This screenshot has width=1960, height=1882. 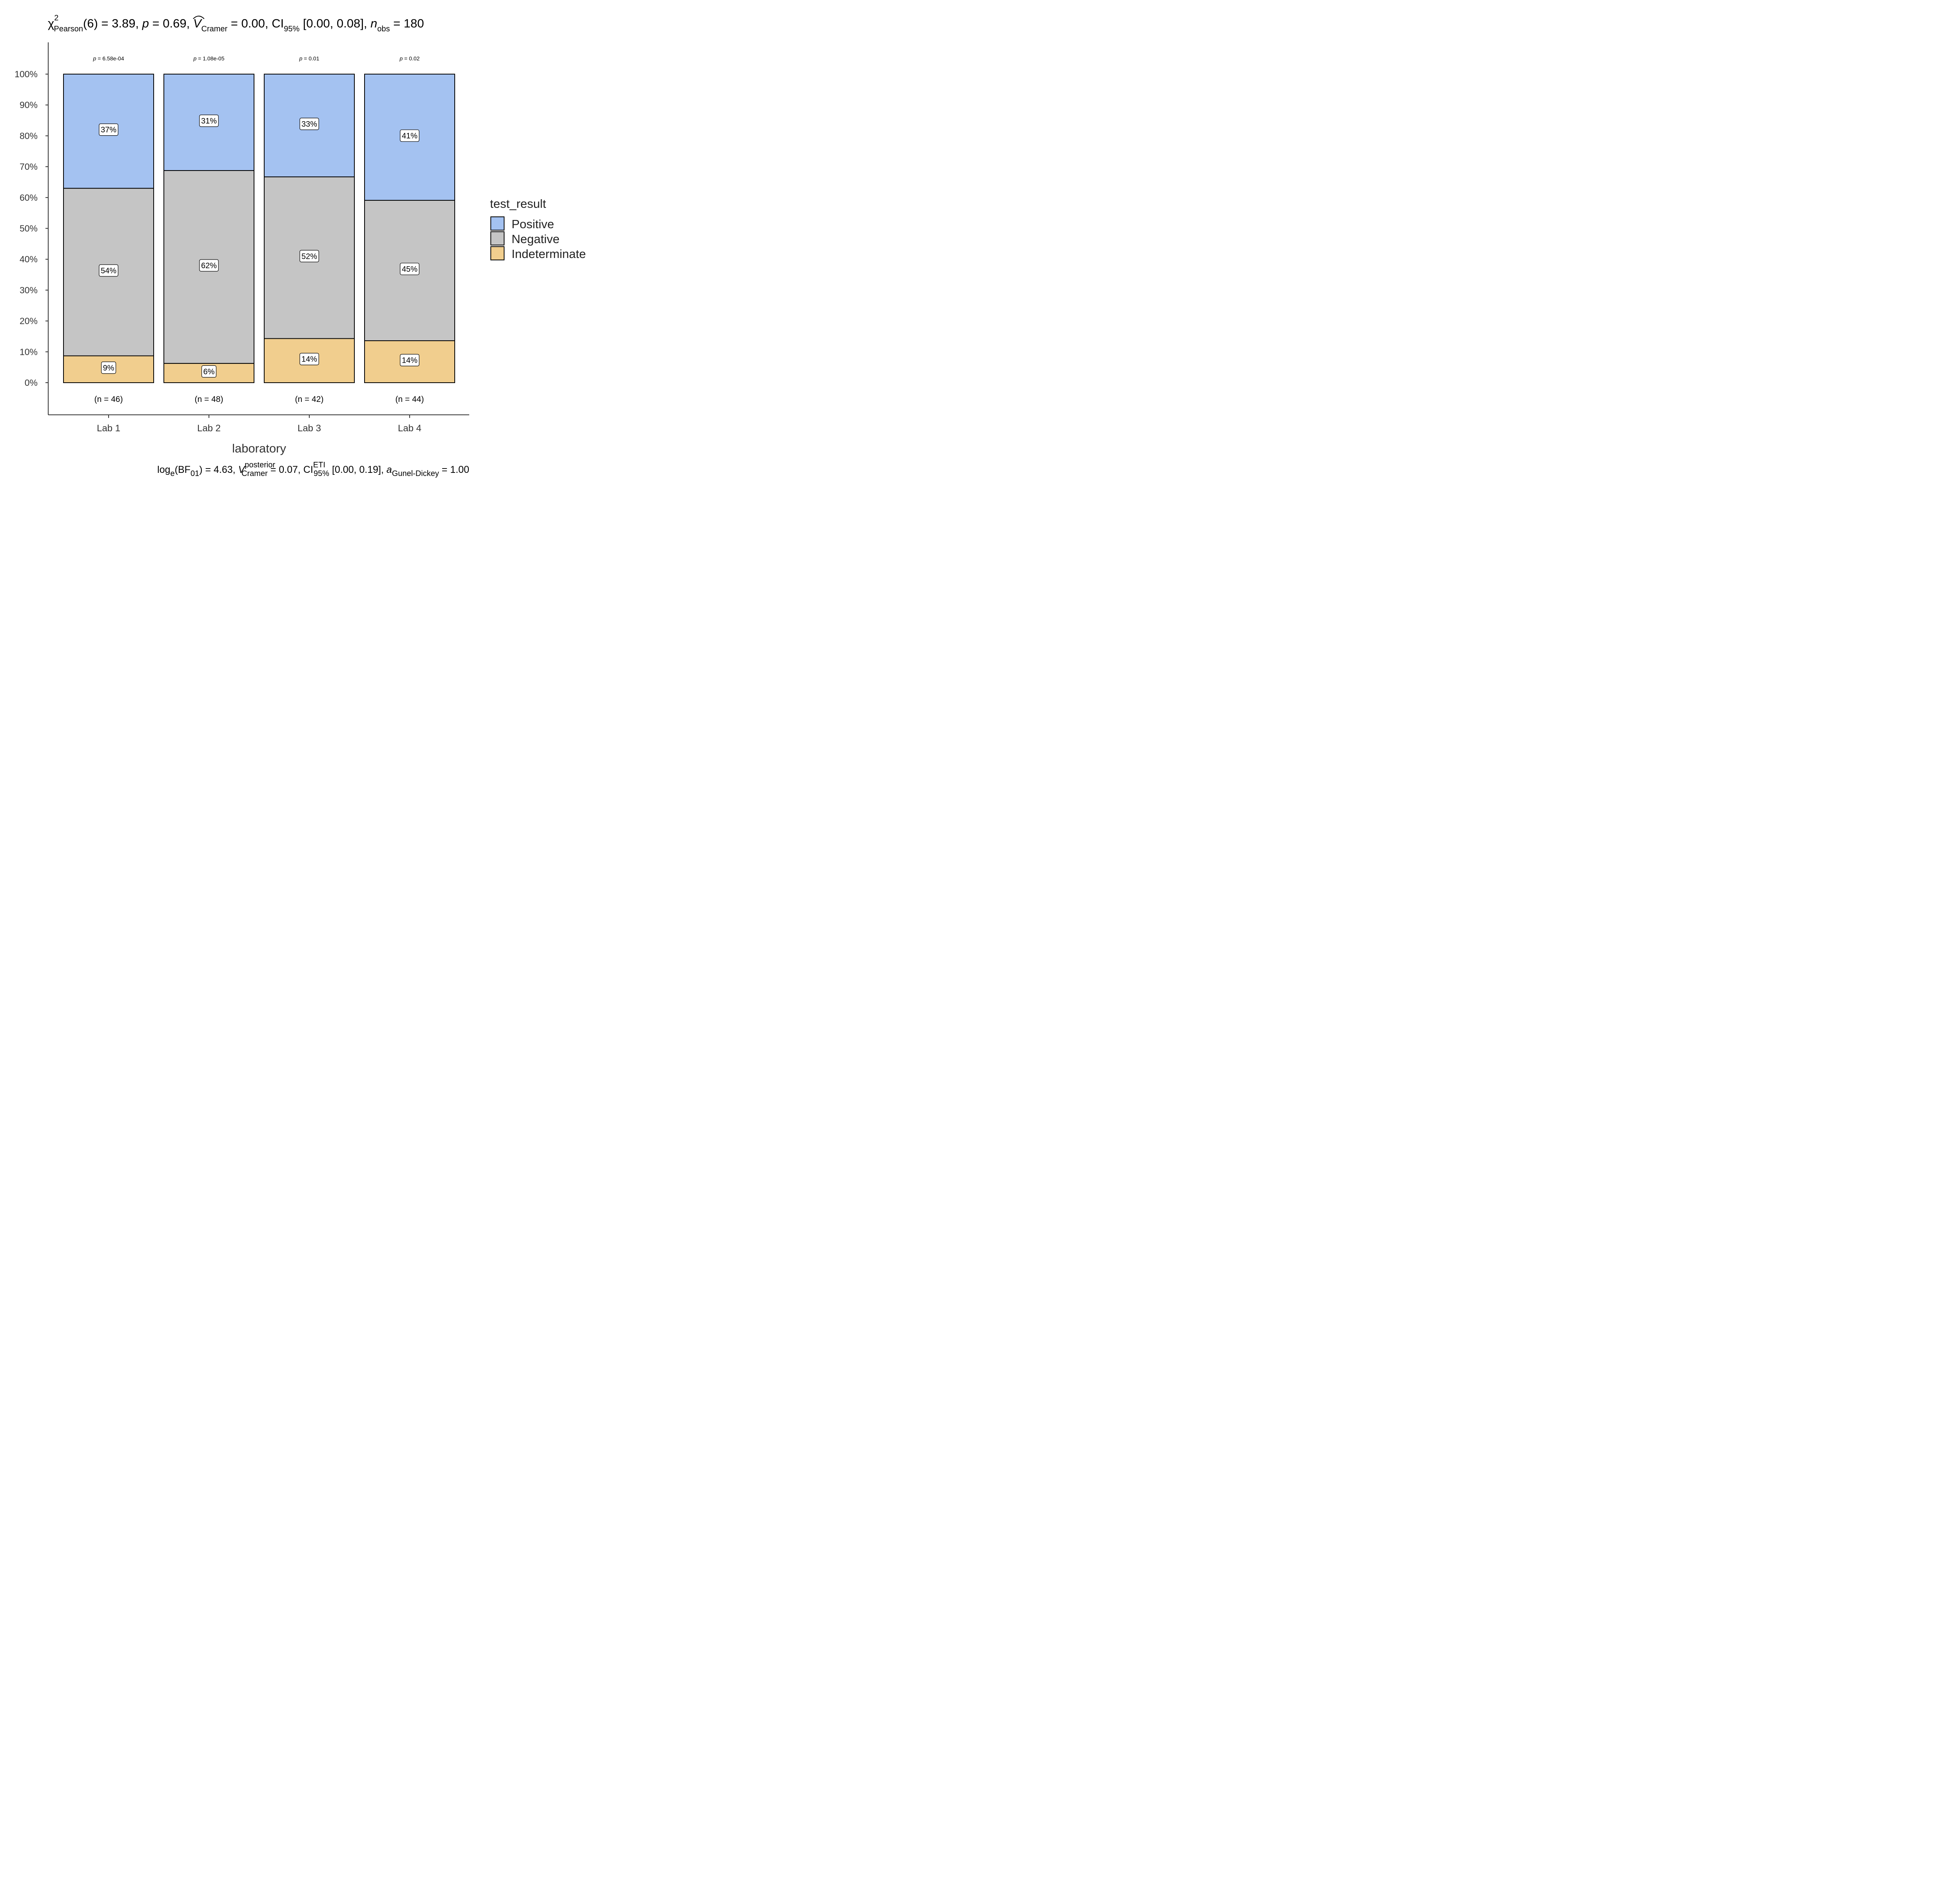 I want to click on title-v-sym: V, so click(x=198, y=23).